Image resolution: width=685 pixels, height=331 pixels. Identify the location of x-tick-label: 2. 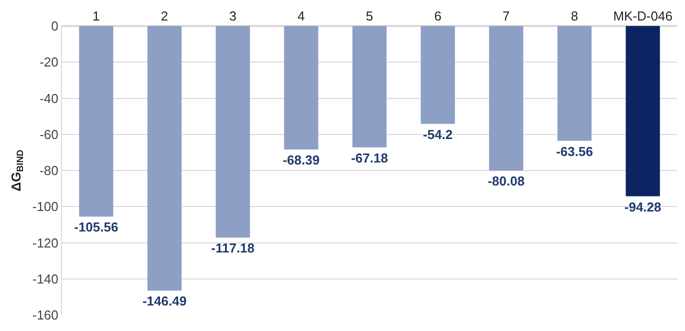
(164, 16).